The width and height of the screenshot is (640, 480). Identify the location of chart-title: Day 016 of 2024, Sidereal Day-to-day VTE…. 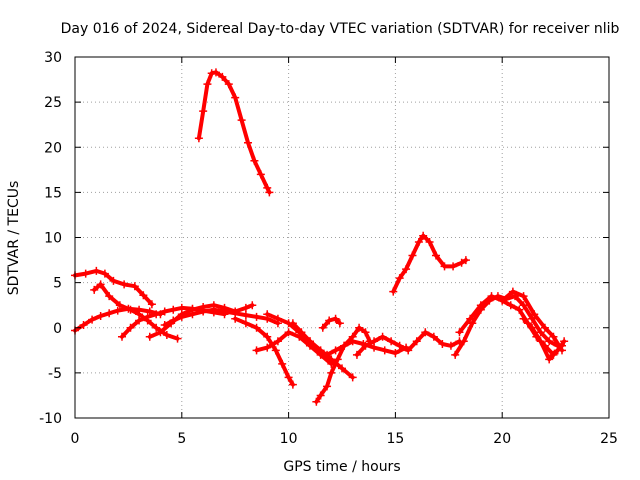
(340, 29).